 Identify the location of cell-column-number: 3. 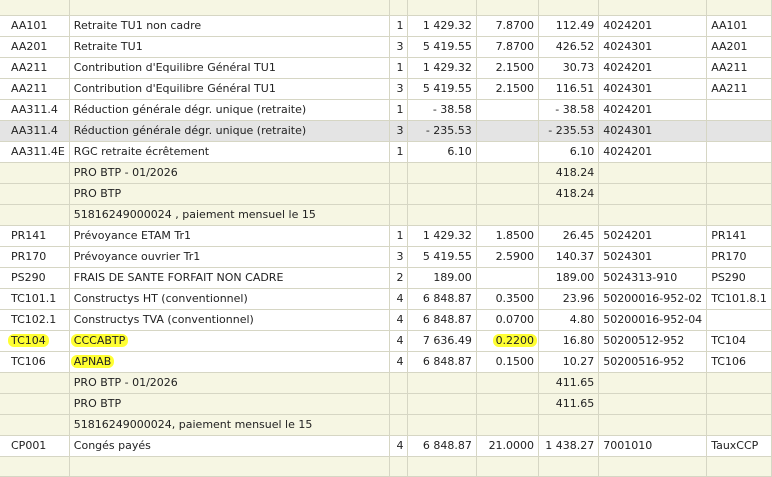
(399, 89).